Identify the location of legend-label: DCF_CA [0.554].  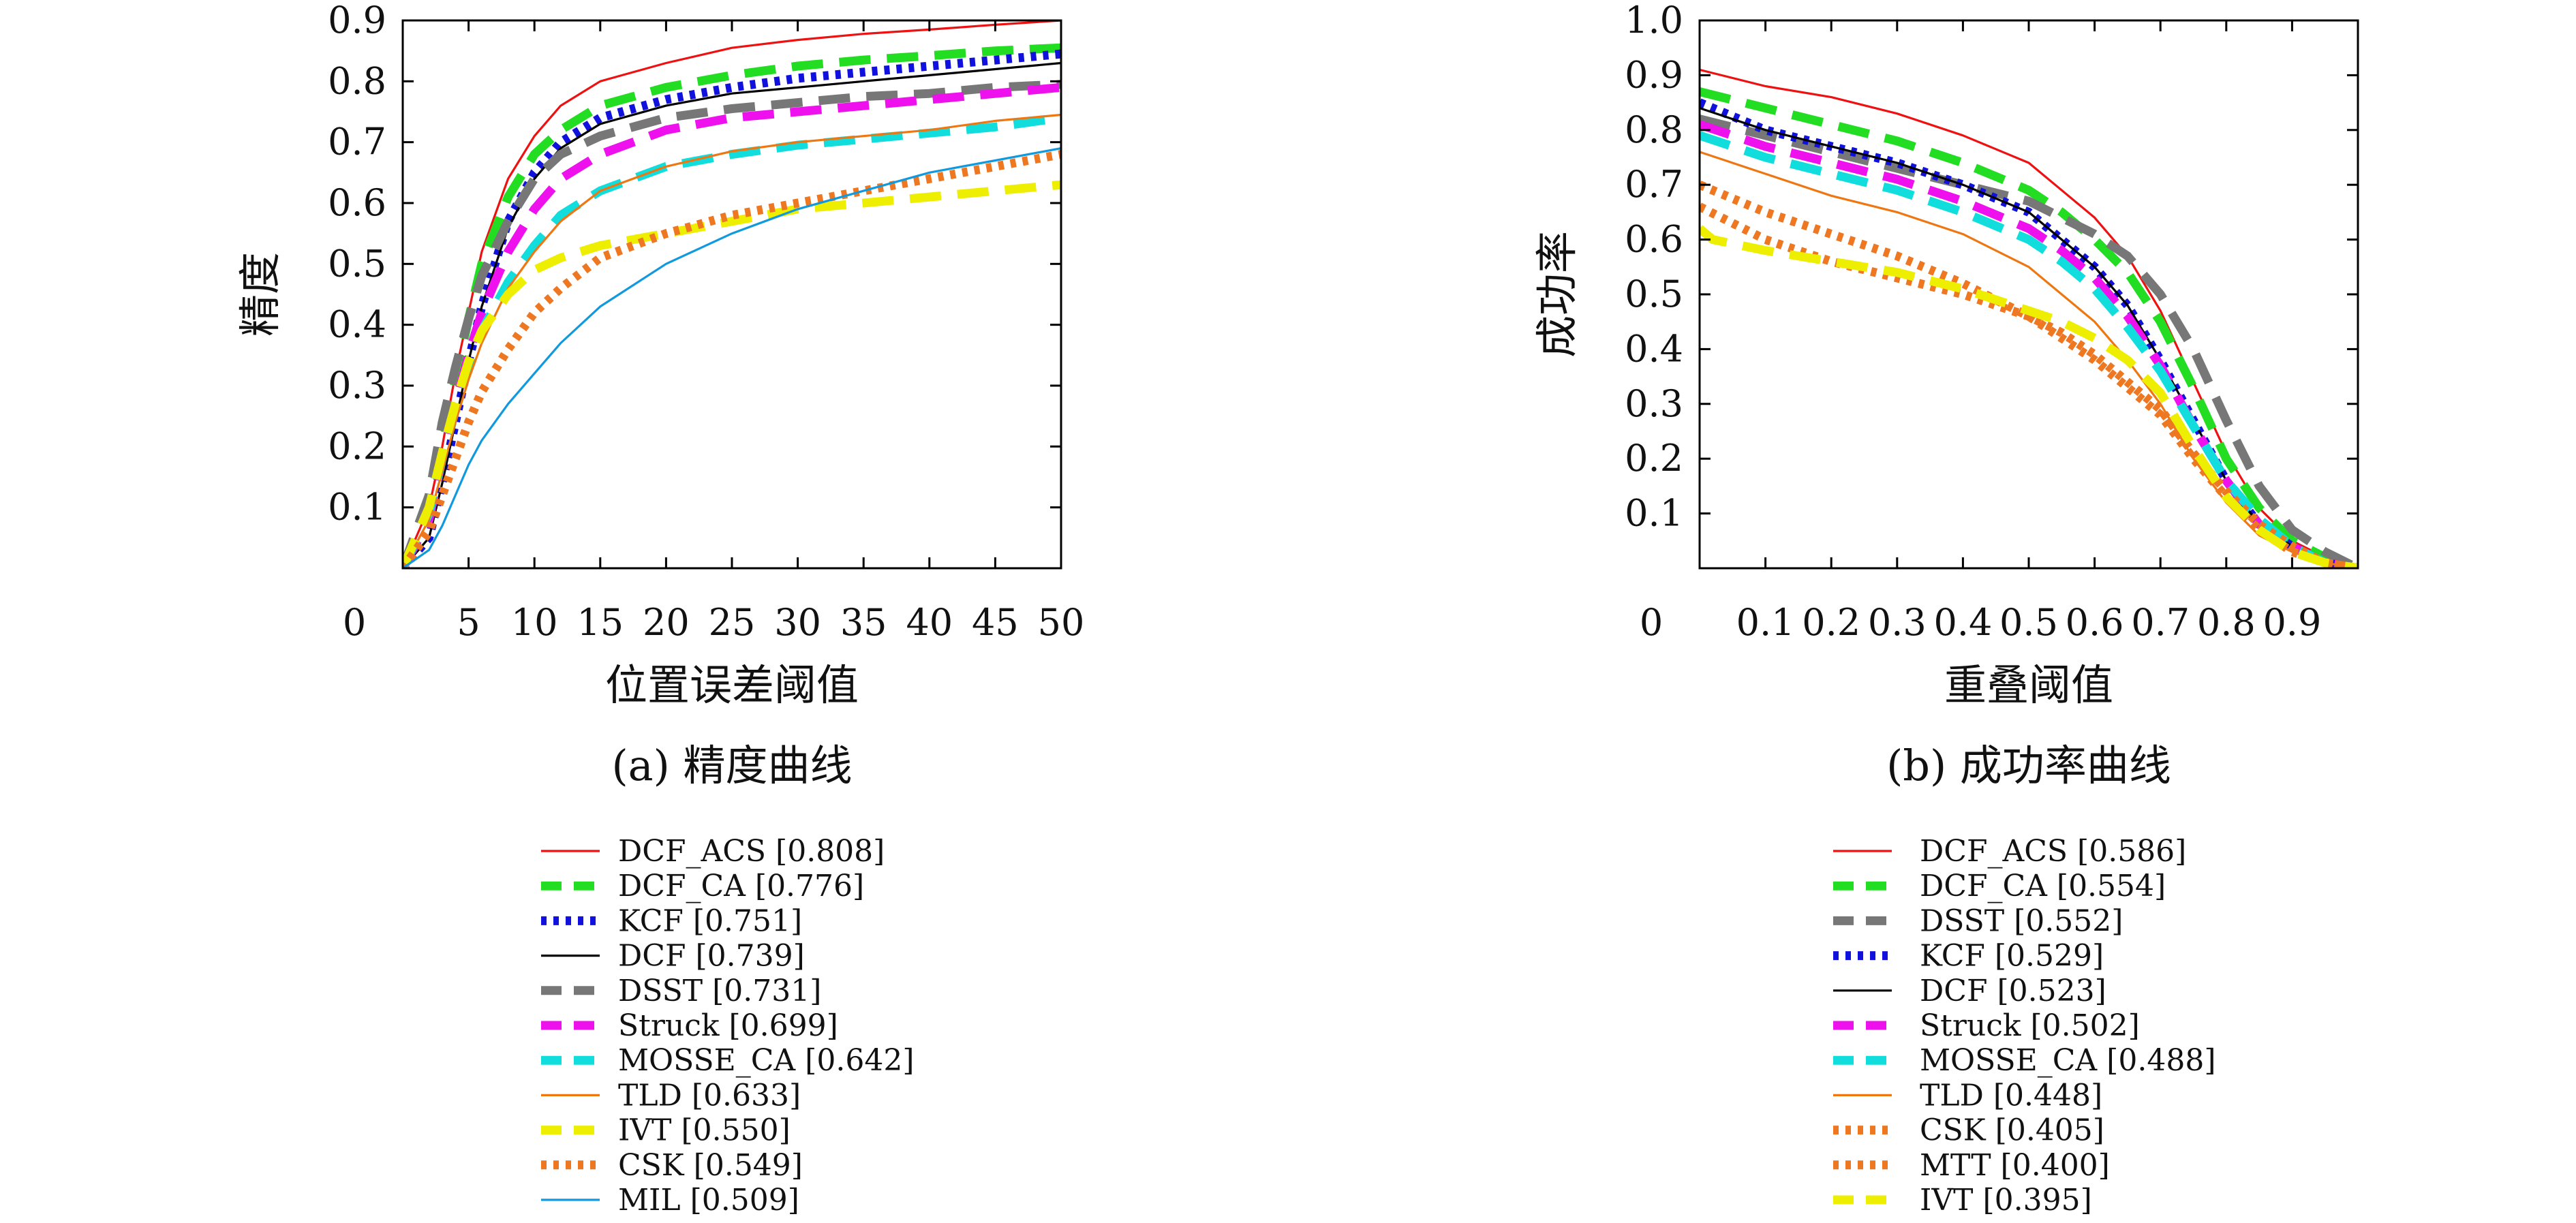
(2043, 886).